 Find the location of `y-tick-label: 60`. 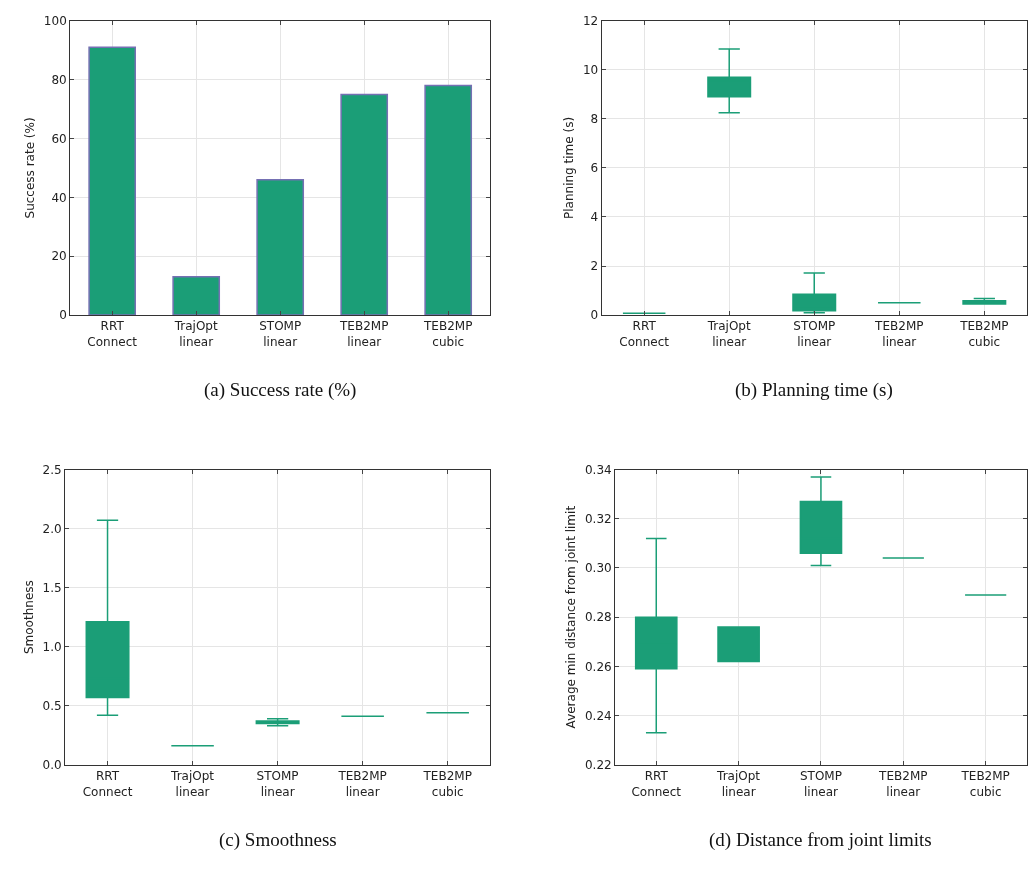

y-tick-label: 60 is located at coordinates (59, 138).